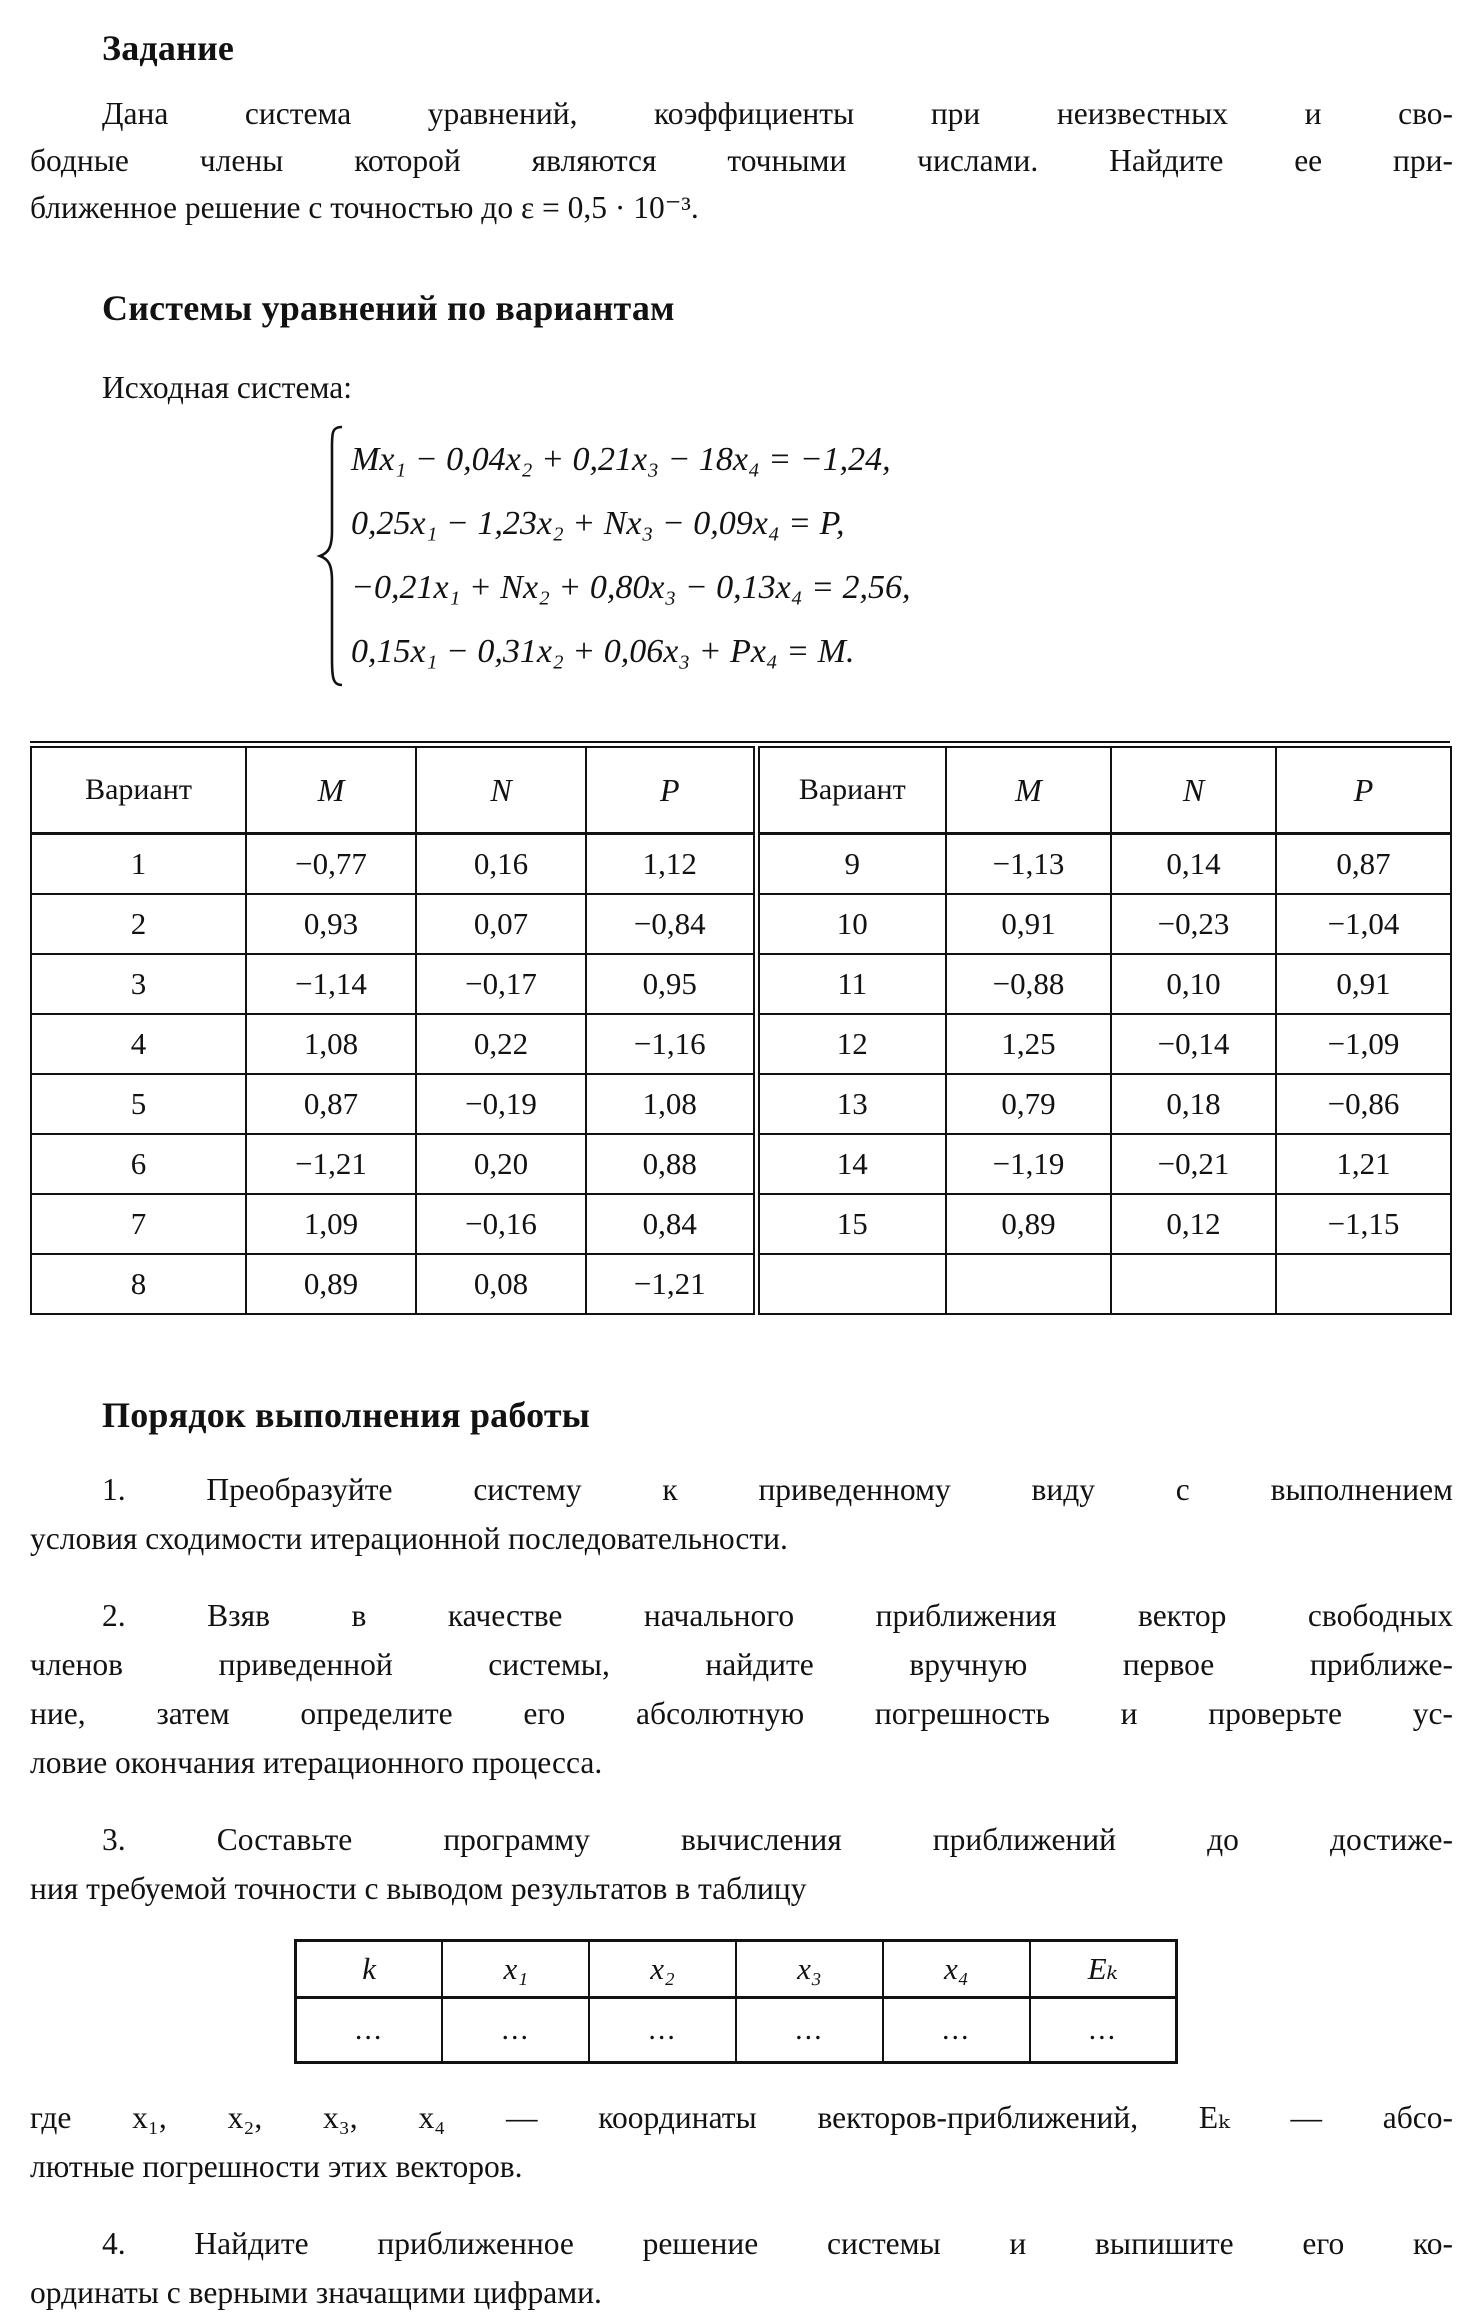 This screenshot has height=2317, width=1479. I want to click on column-header-n-right: N, so click(1193, 790).